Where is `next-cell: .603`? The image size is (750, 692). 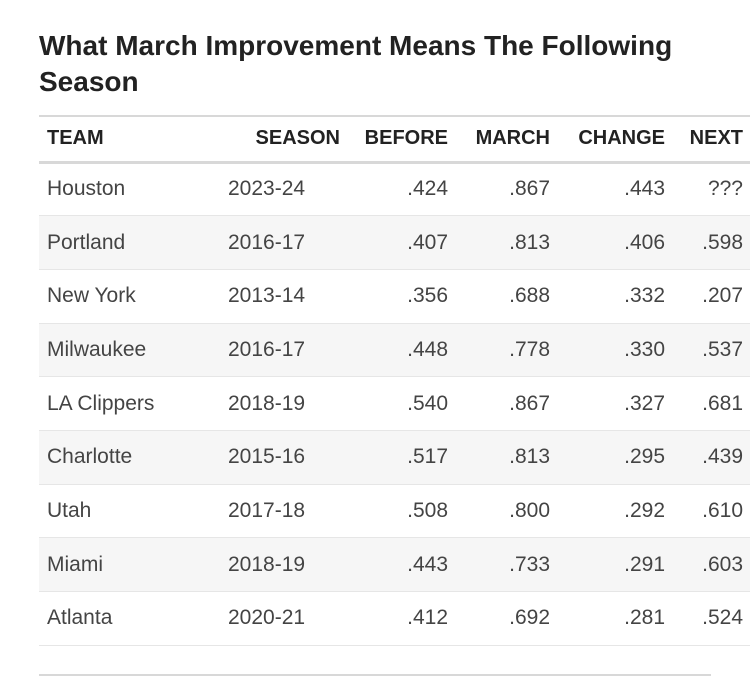
next-cell: .603 is located at coordinates (722, 564).